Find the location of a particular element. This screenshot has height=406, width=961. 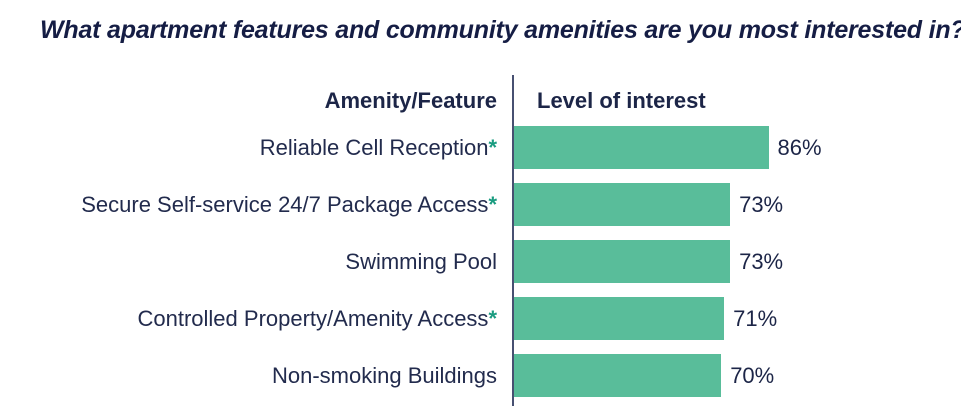

value-label: 70% is located at coordinates (752, 375).